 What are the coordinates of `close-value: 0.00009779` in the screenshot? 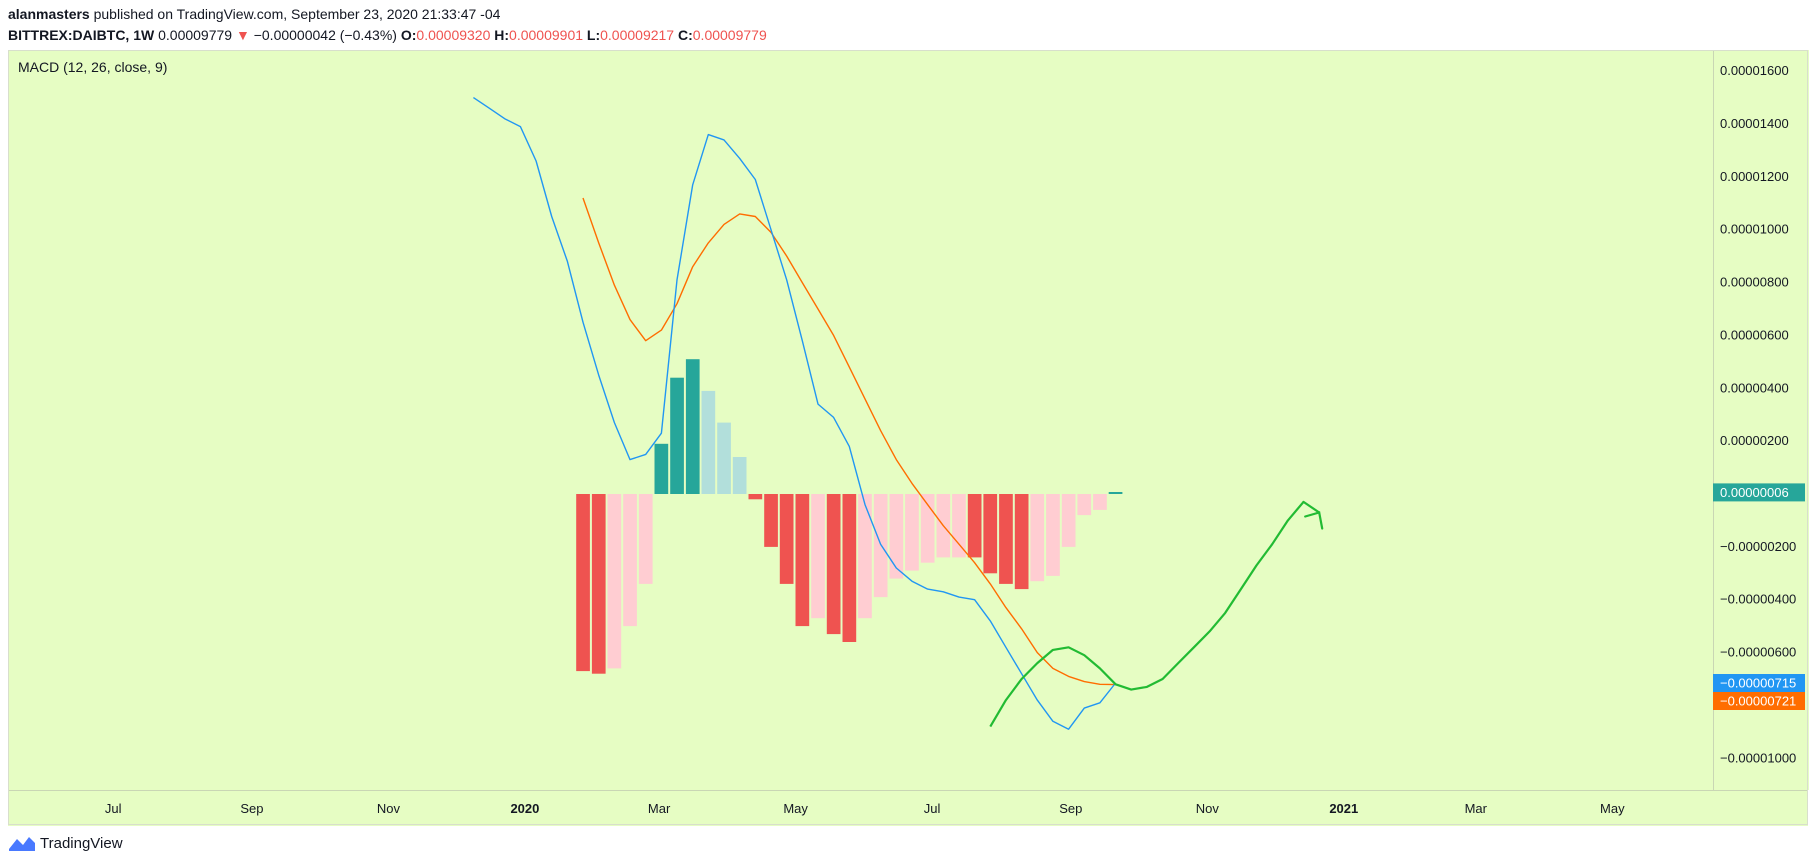 It's located at (729, 35).